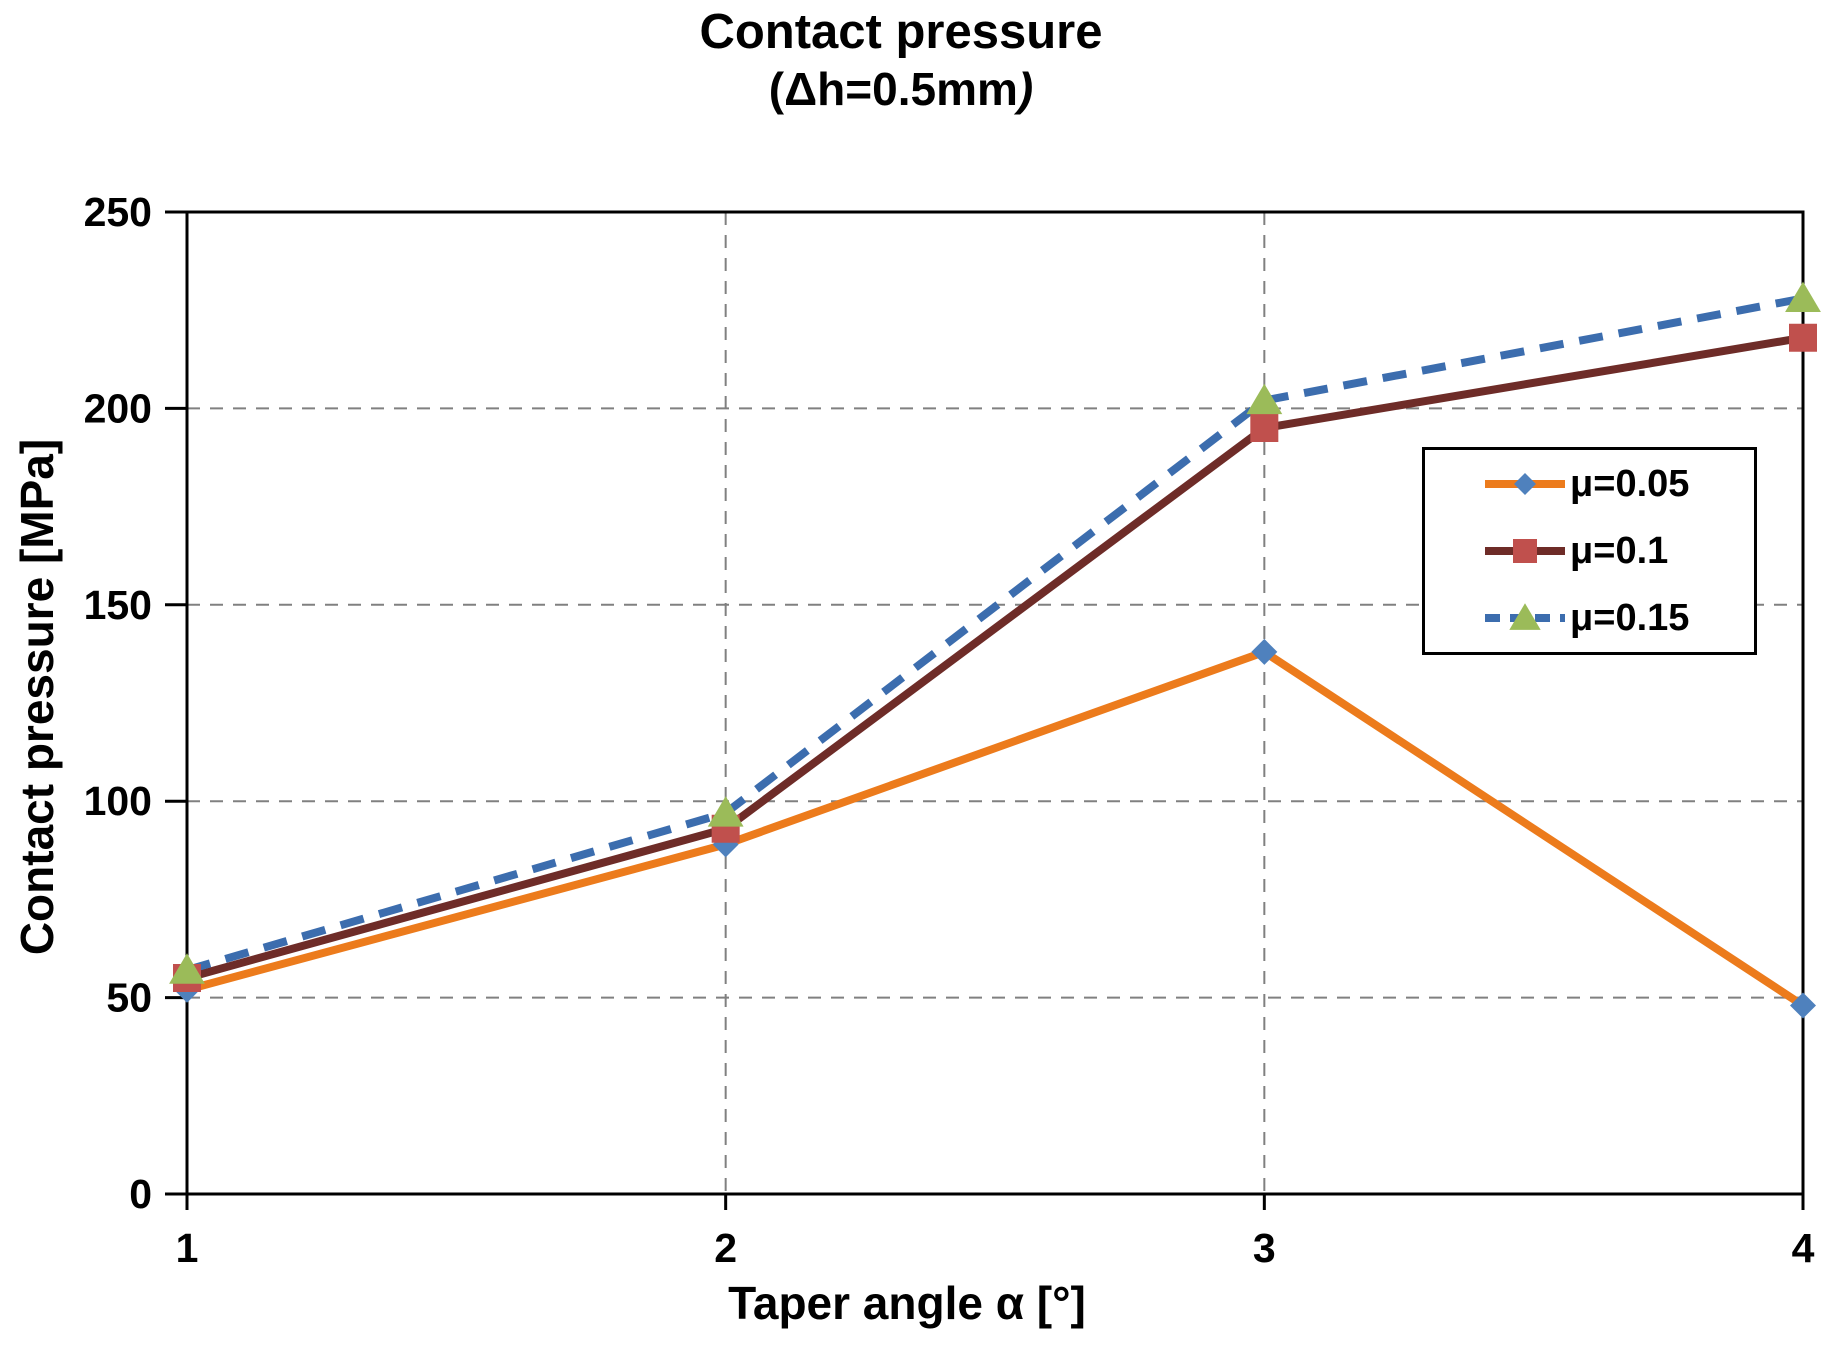  Describe the element at coordinates (900, 60) in the screenshot. I see `chart-title-block: Contact pressure (Δh=0.5mm)` at that location.